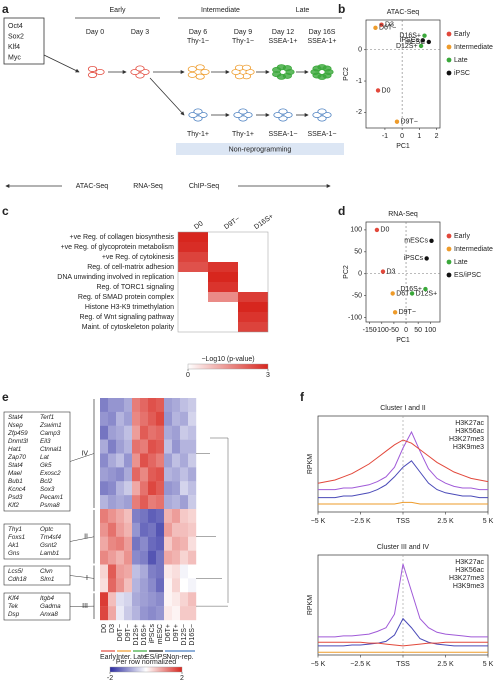  I want to click on x-tick-label: 1, so click(419, 136).